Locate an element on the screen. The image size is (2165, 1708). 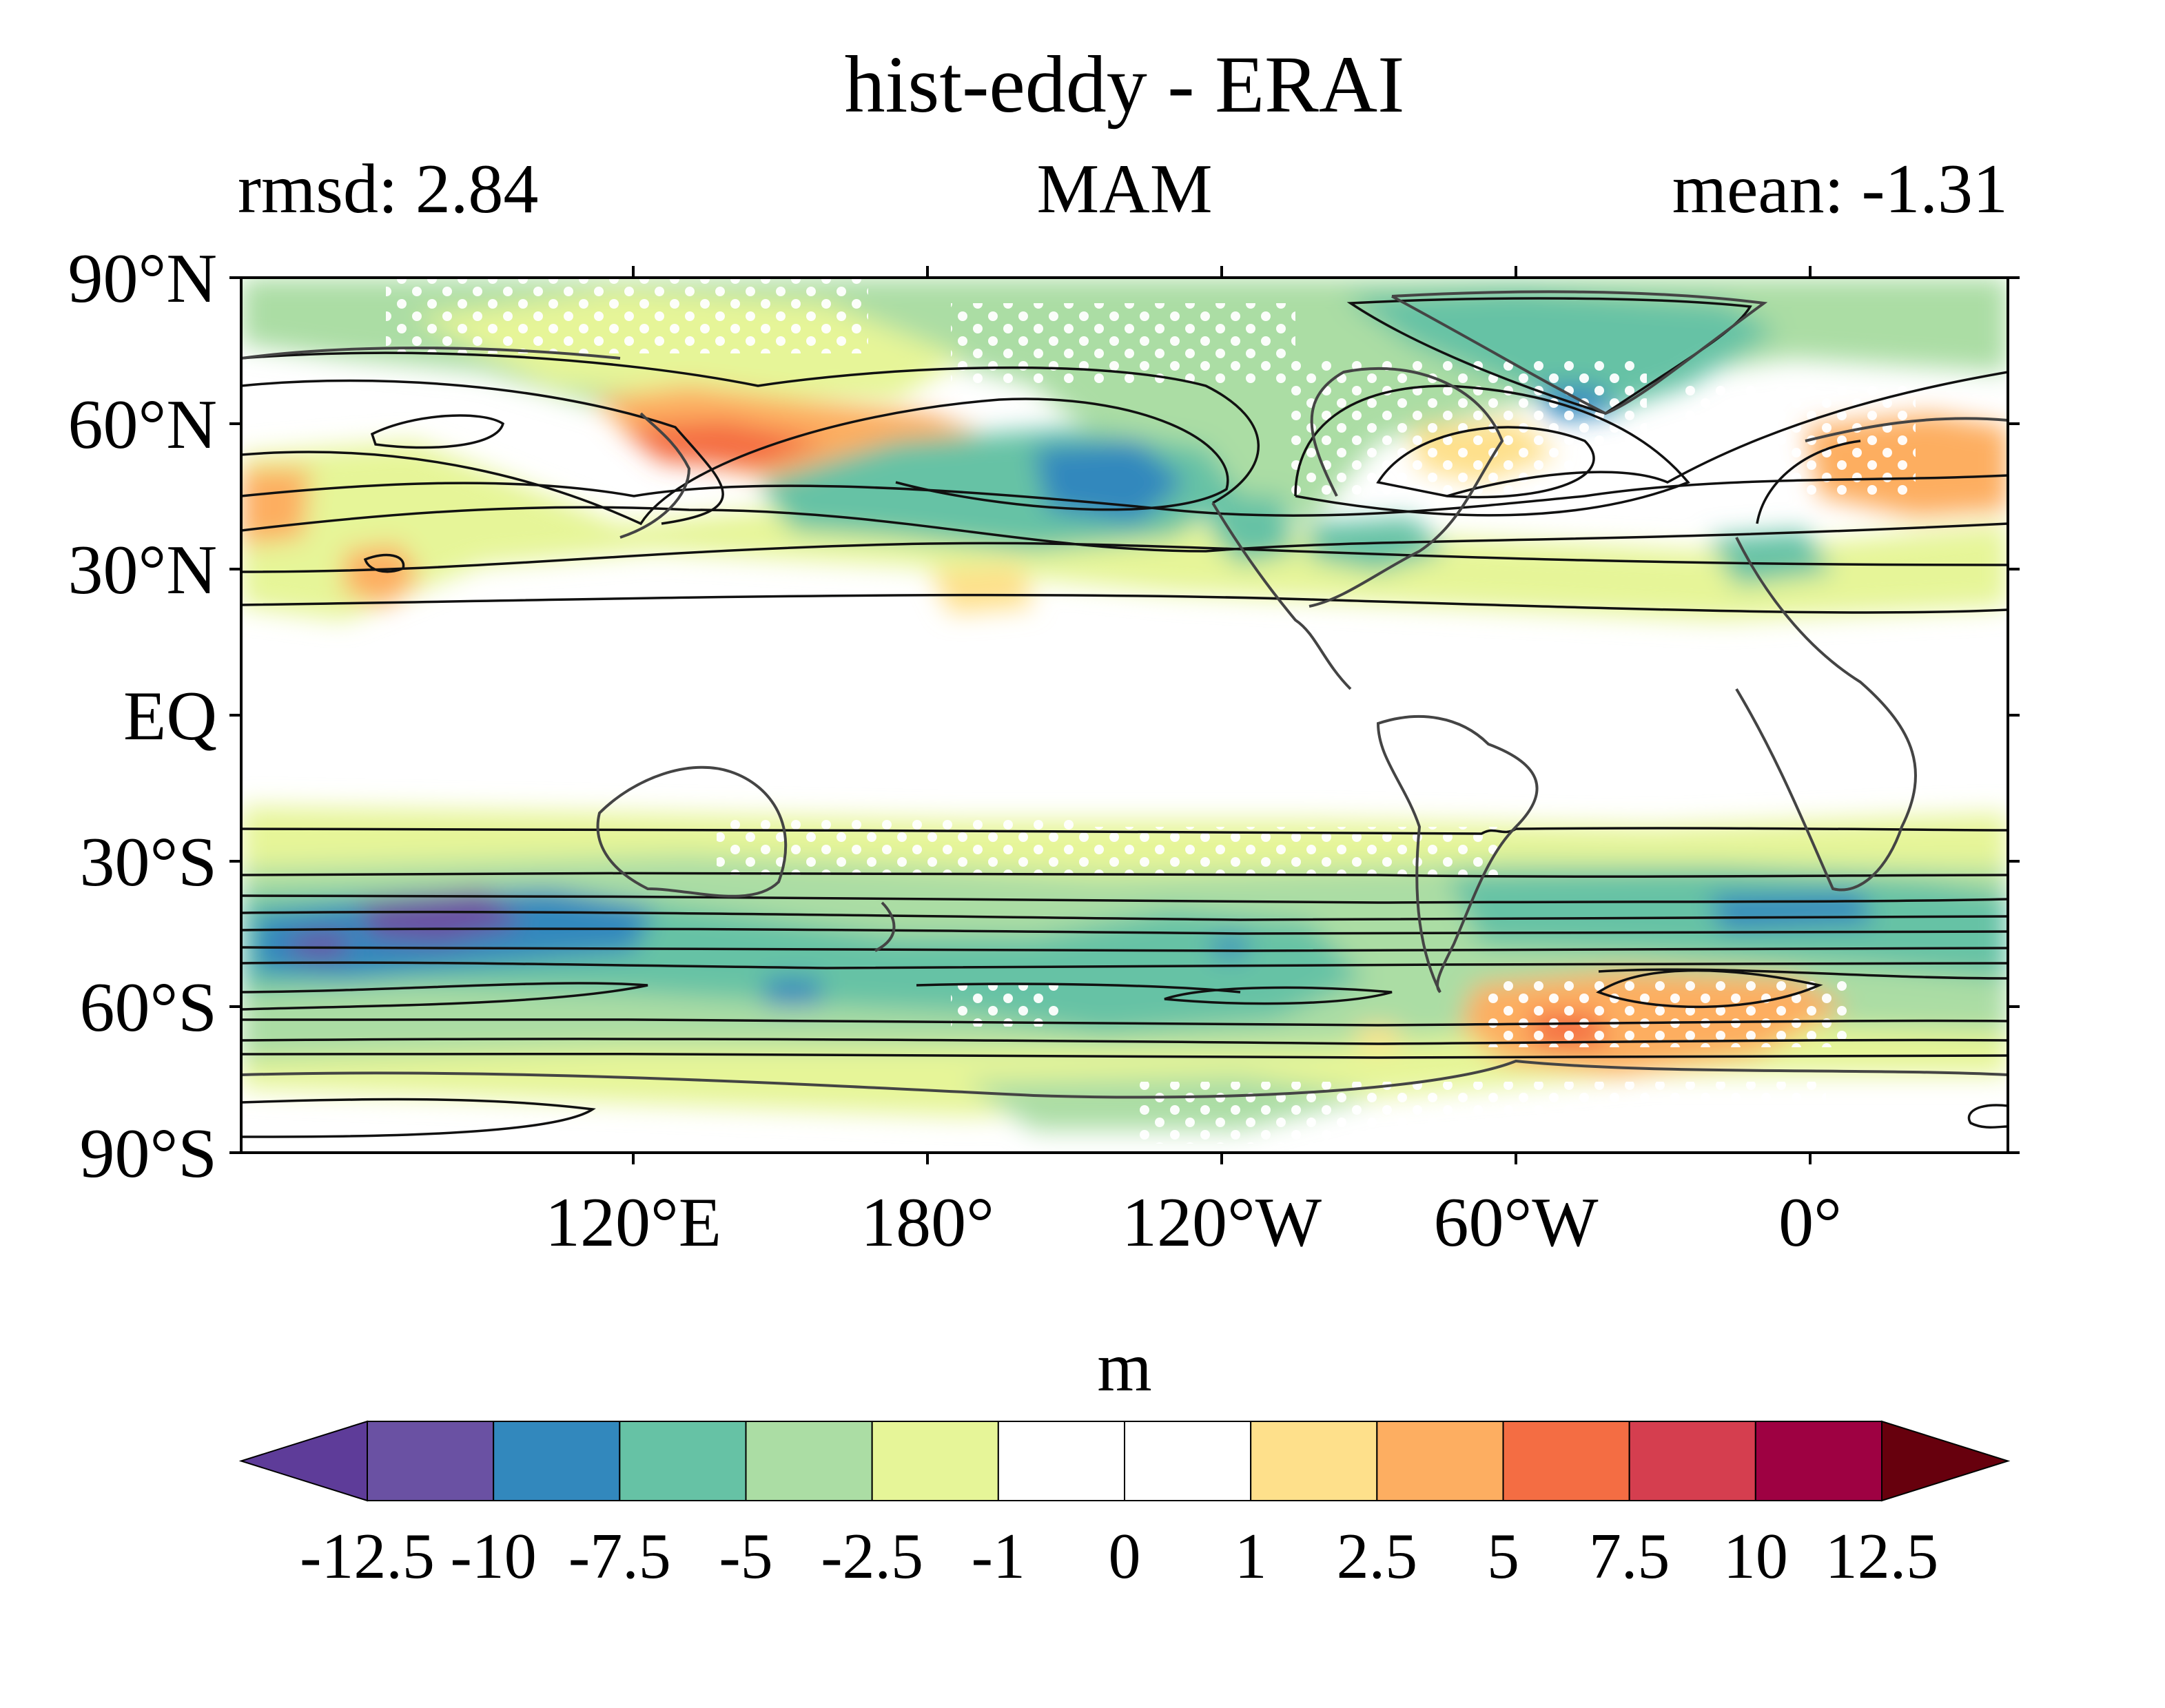
greenland-coast is located at coordinates (1579, 352).